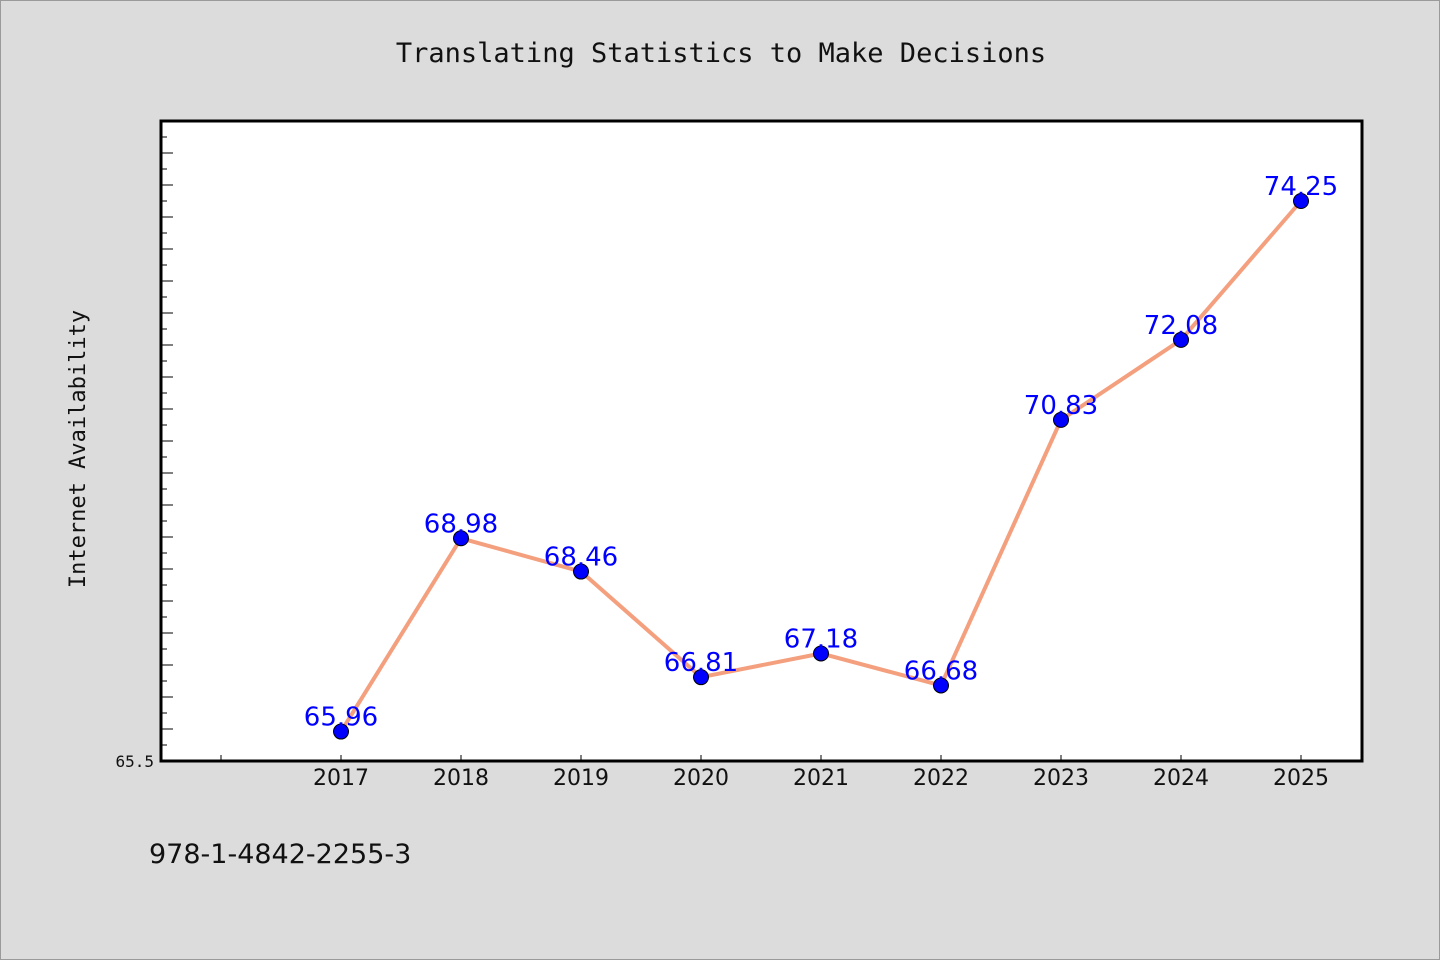 This screenshot has width=1440, height=960. Describe the element at coordinates (941, 778) in the screenshot. I see `x-axis-tick-label: 2022` at that location.